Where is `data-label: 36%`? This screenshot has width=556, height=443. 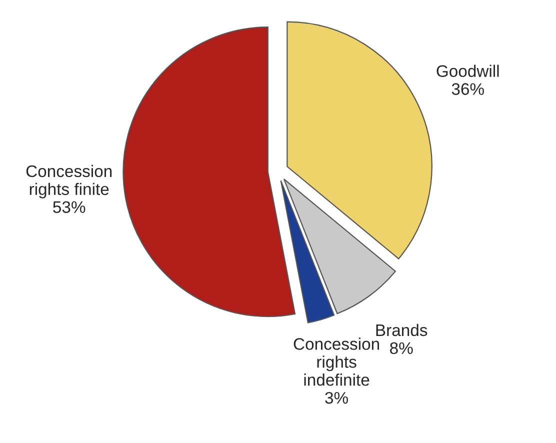 data-label: 36% is located at coordinates (468, 89).